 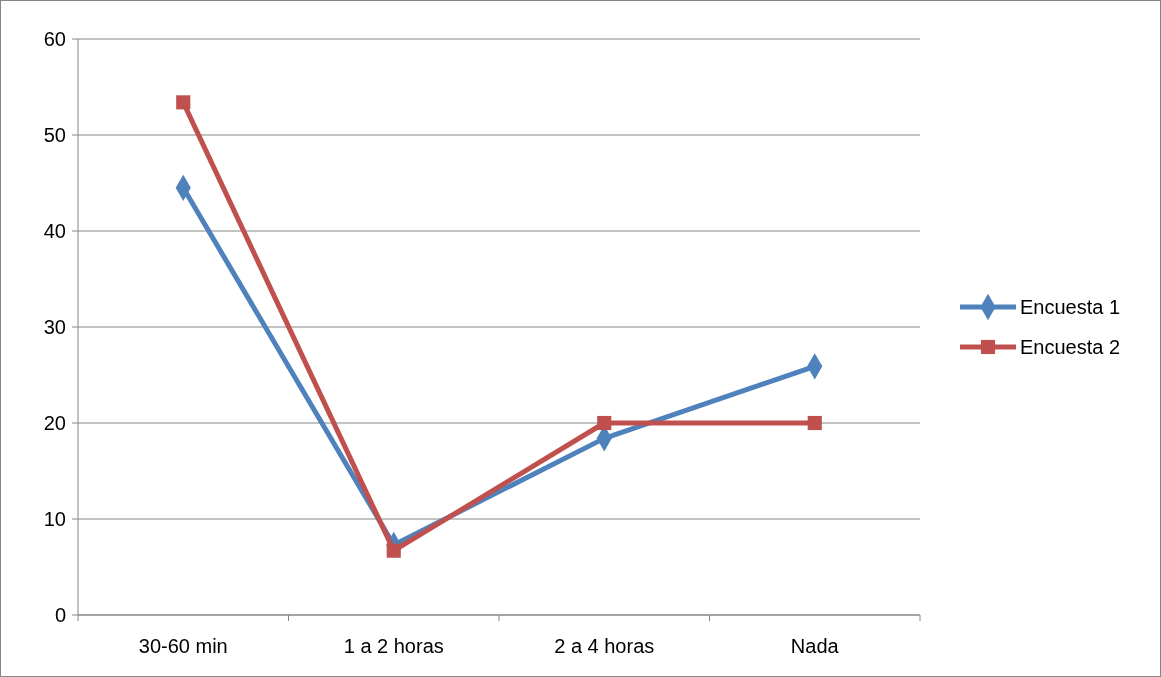 I want to click on y-tick-label: 10, so click(x=54, y=519).